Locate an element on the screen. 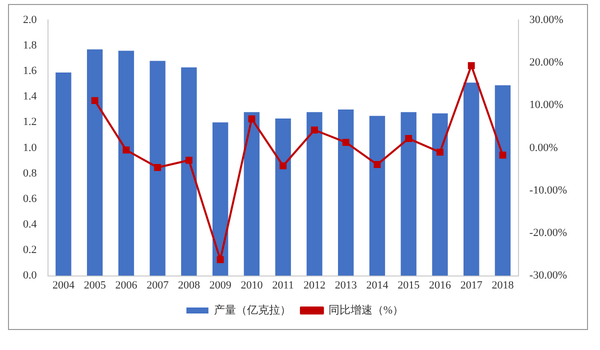 The height and width of the screenshot is (350, 600). y-tick-label: 1.8 is located at coordinates (30, 45).